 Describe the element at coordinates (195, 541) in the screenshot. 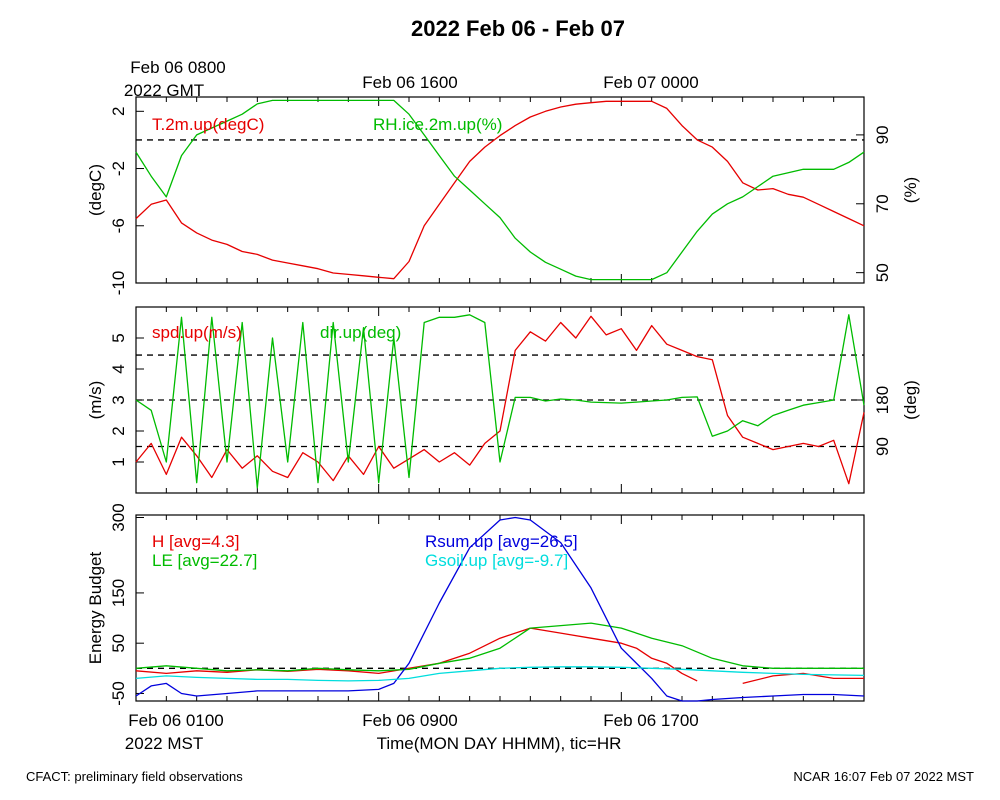

I see `legend-sensible-heat: H [avg=4.3]` at that location.